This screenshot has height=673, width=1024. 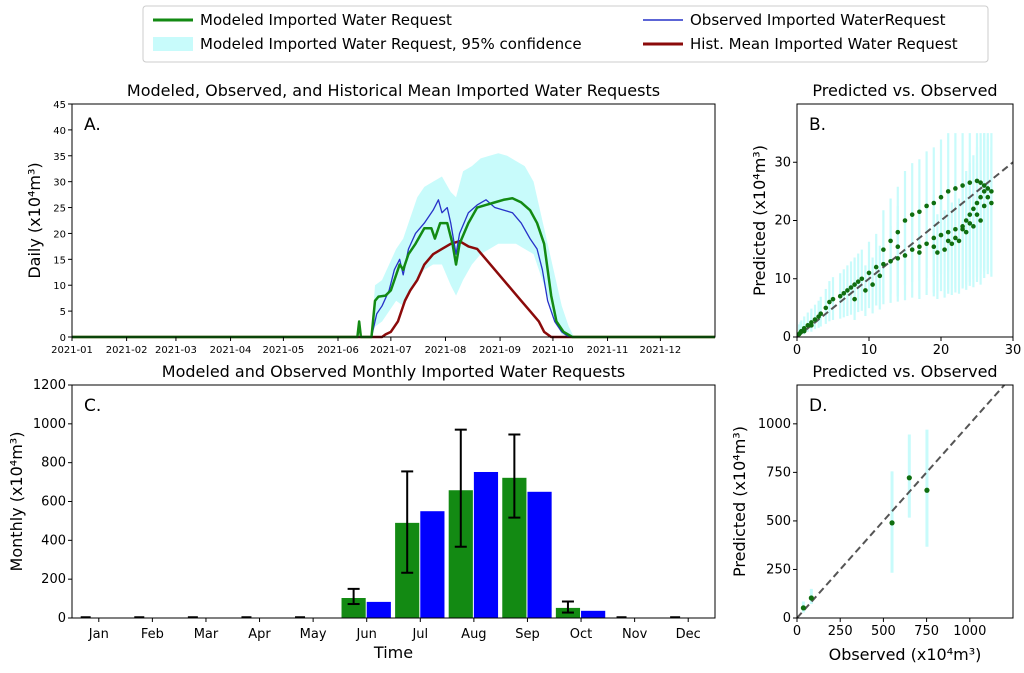 What do you see at coordinates (608, 350) in the screenshot?
I see `x-tick-label: 2021-11` at bounding box center [608, 350].